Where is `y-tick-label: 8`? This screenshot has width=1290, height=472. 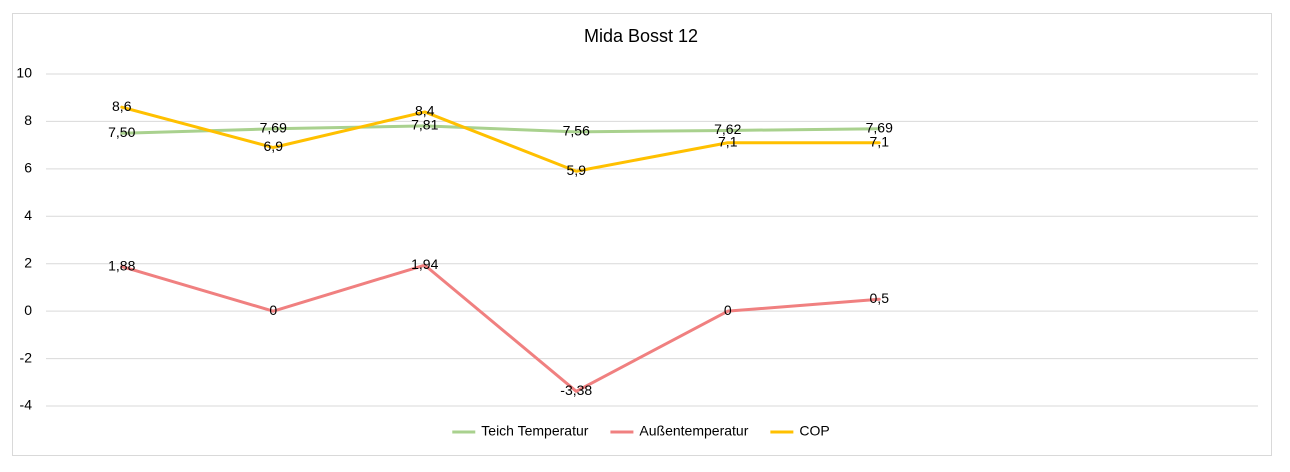
y-tick-label: 8 is located at coordinates (28, 120).